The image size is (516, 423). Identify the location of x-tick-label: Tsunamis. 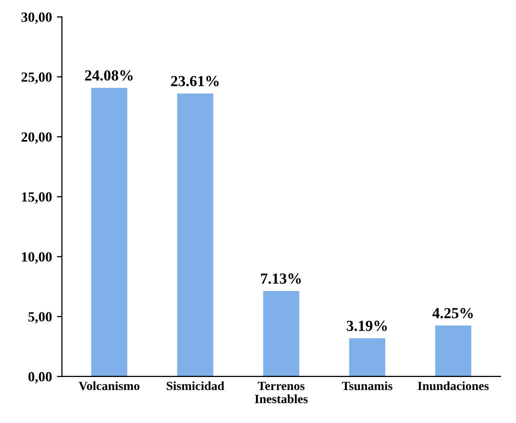
(367, 385).